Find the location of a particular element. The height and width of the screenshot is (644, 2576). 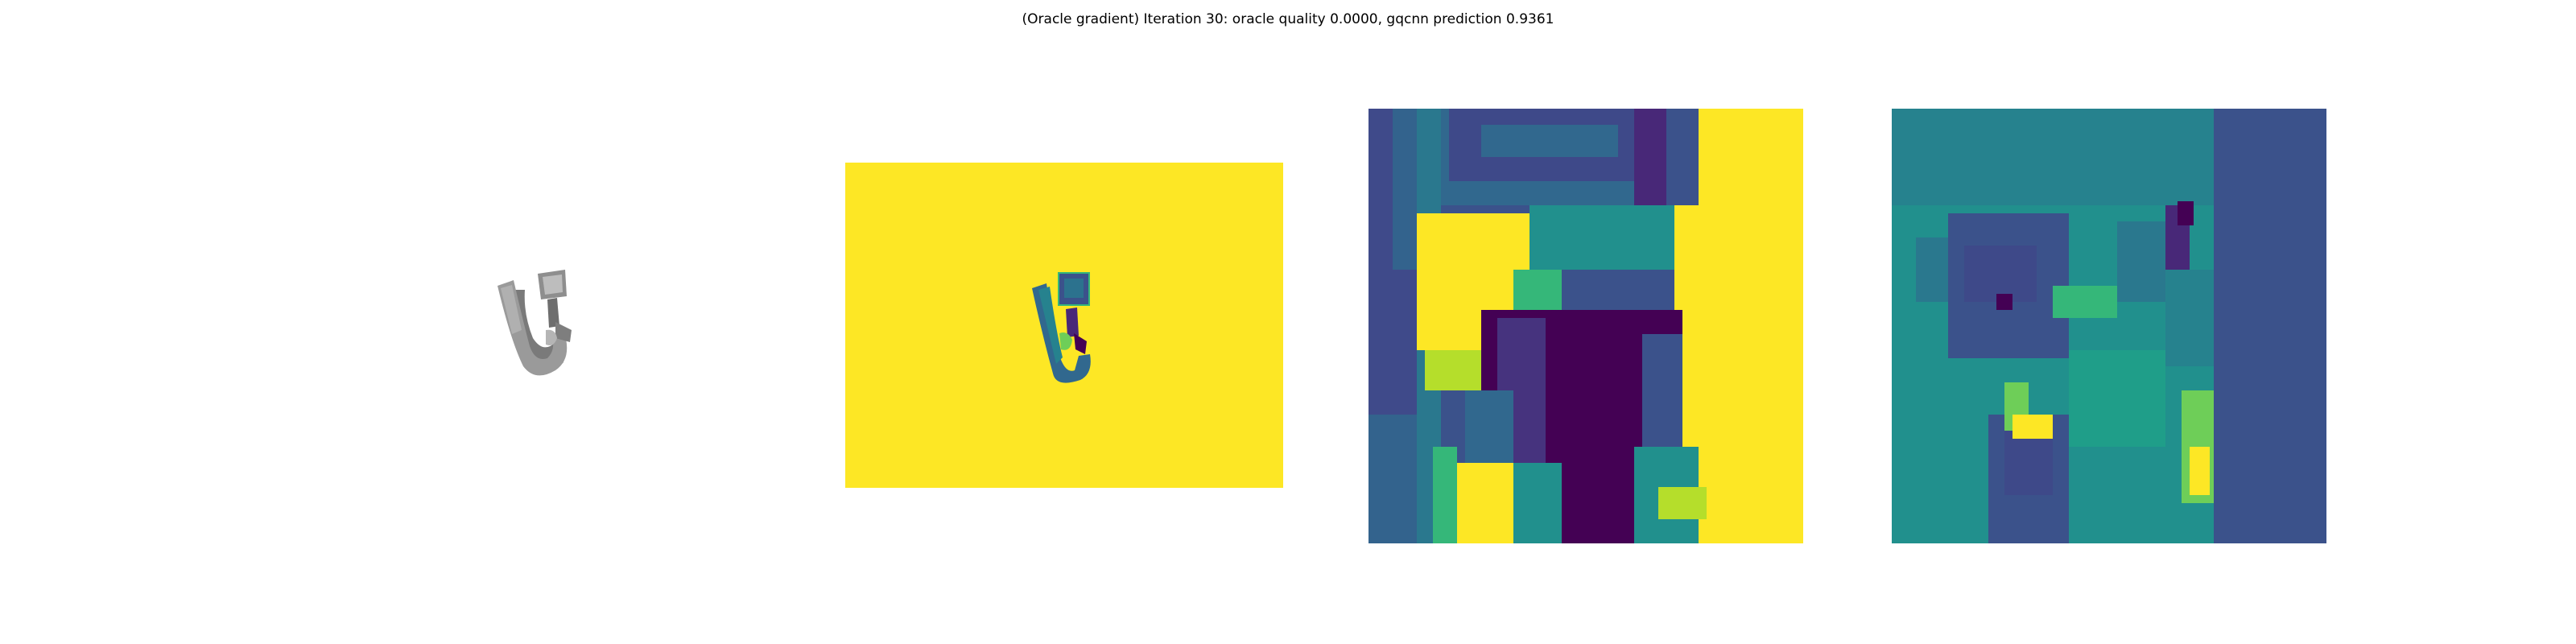

crop-depth-regions is located at coordinates (1585, 326).